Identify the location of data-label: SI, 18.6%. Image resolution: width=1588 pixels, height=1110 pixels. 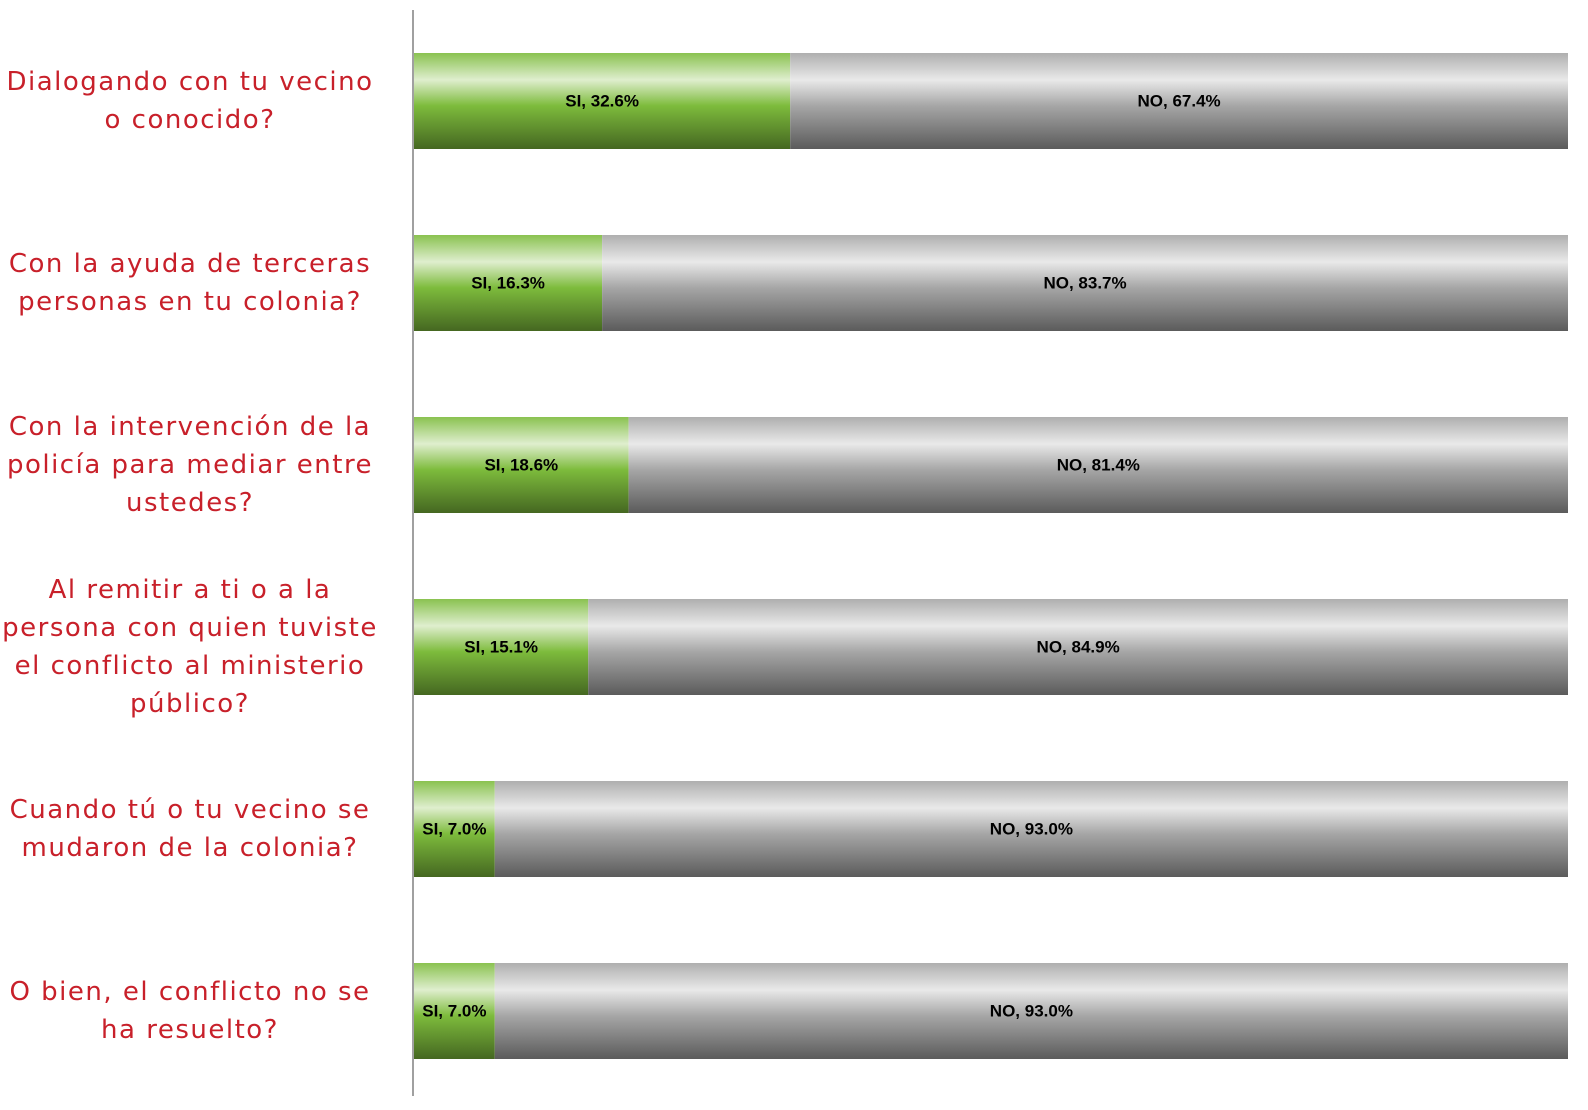
(521, 464).